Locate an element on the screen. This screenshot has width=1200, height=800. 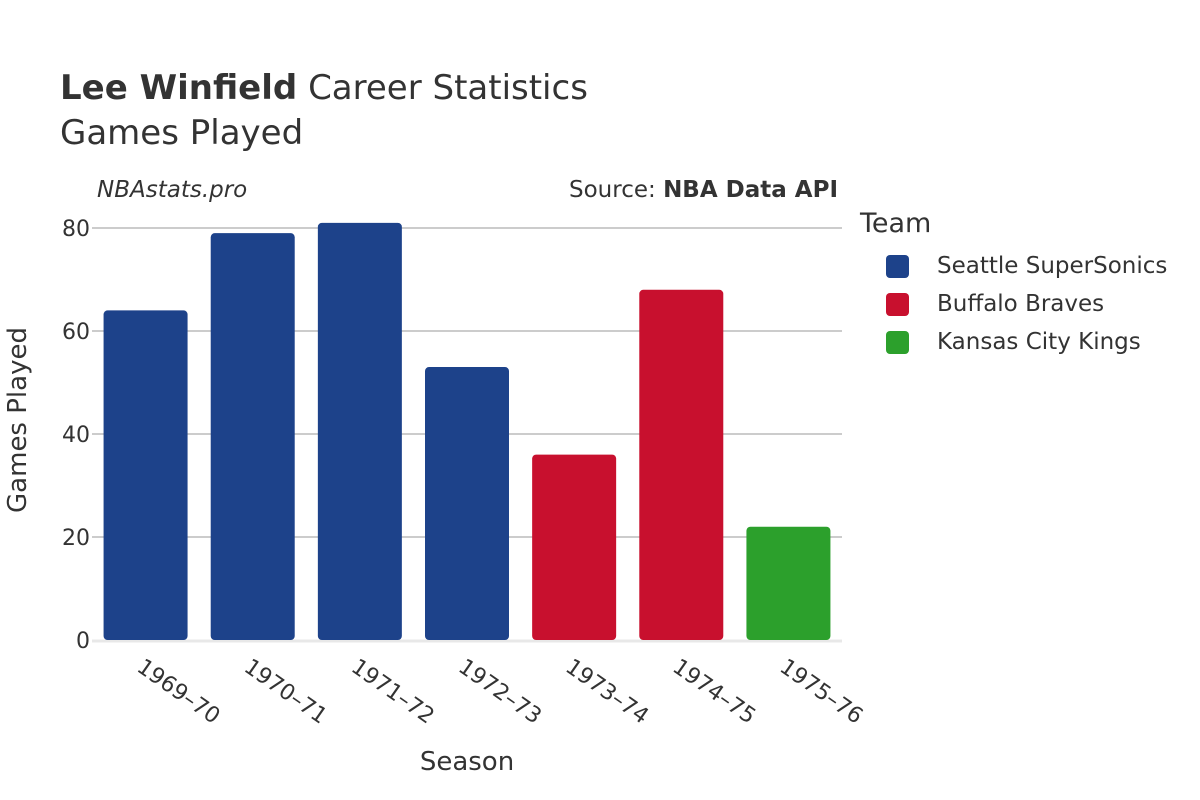
legend-label-kansas-city: Kansas City Kings is located at coordinates (1039, 342).